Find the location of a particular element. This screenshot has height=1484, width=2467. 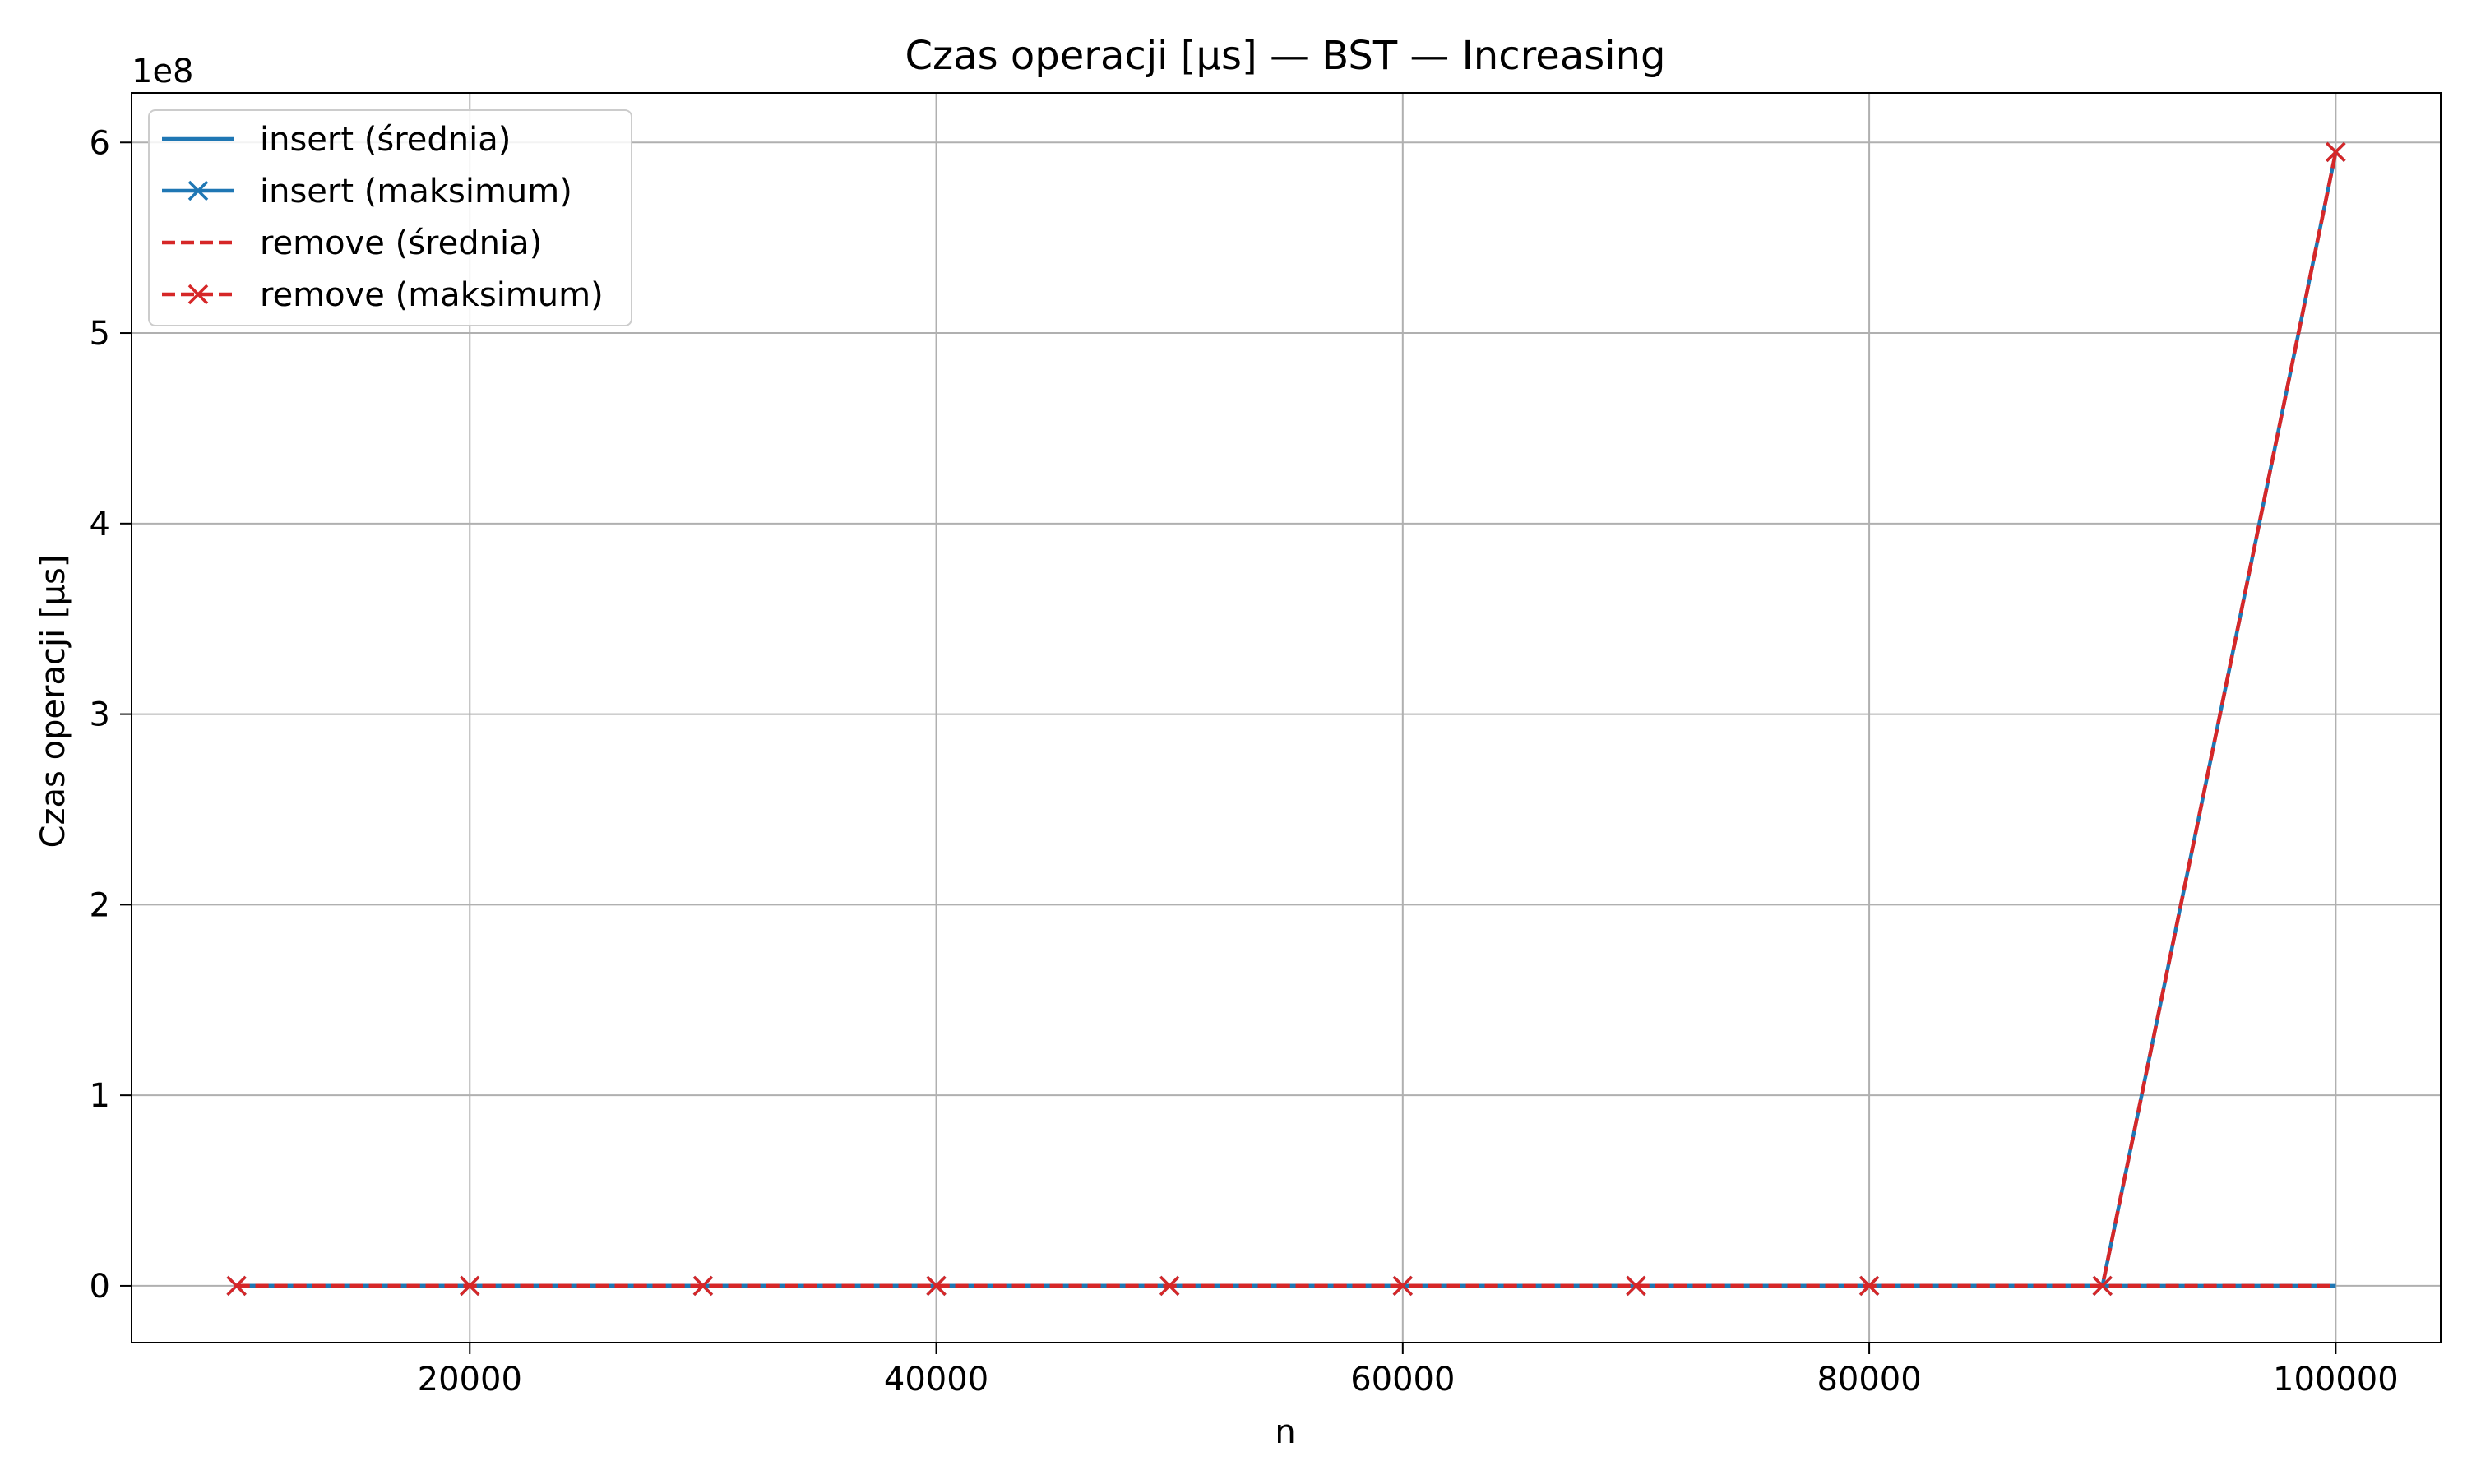

y-tick-label: 2 is located at coordinates (100, 905).